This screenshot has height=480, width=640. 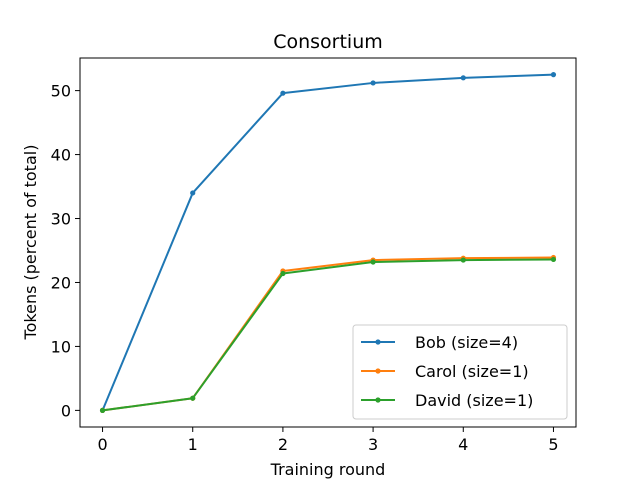 What do you see at coordinates (102, 444) in the screenshot?
I see `x-tick-label: 0` at bounding box center [102, 444].